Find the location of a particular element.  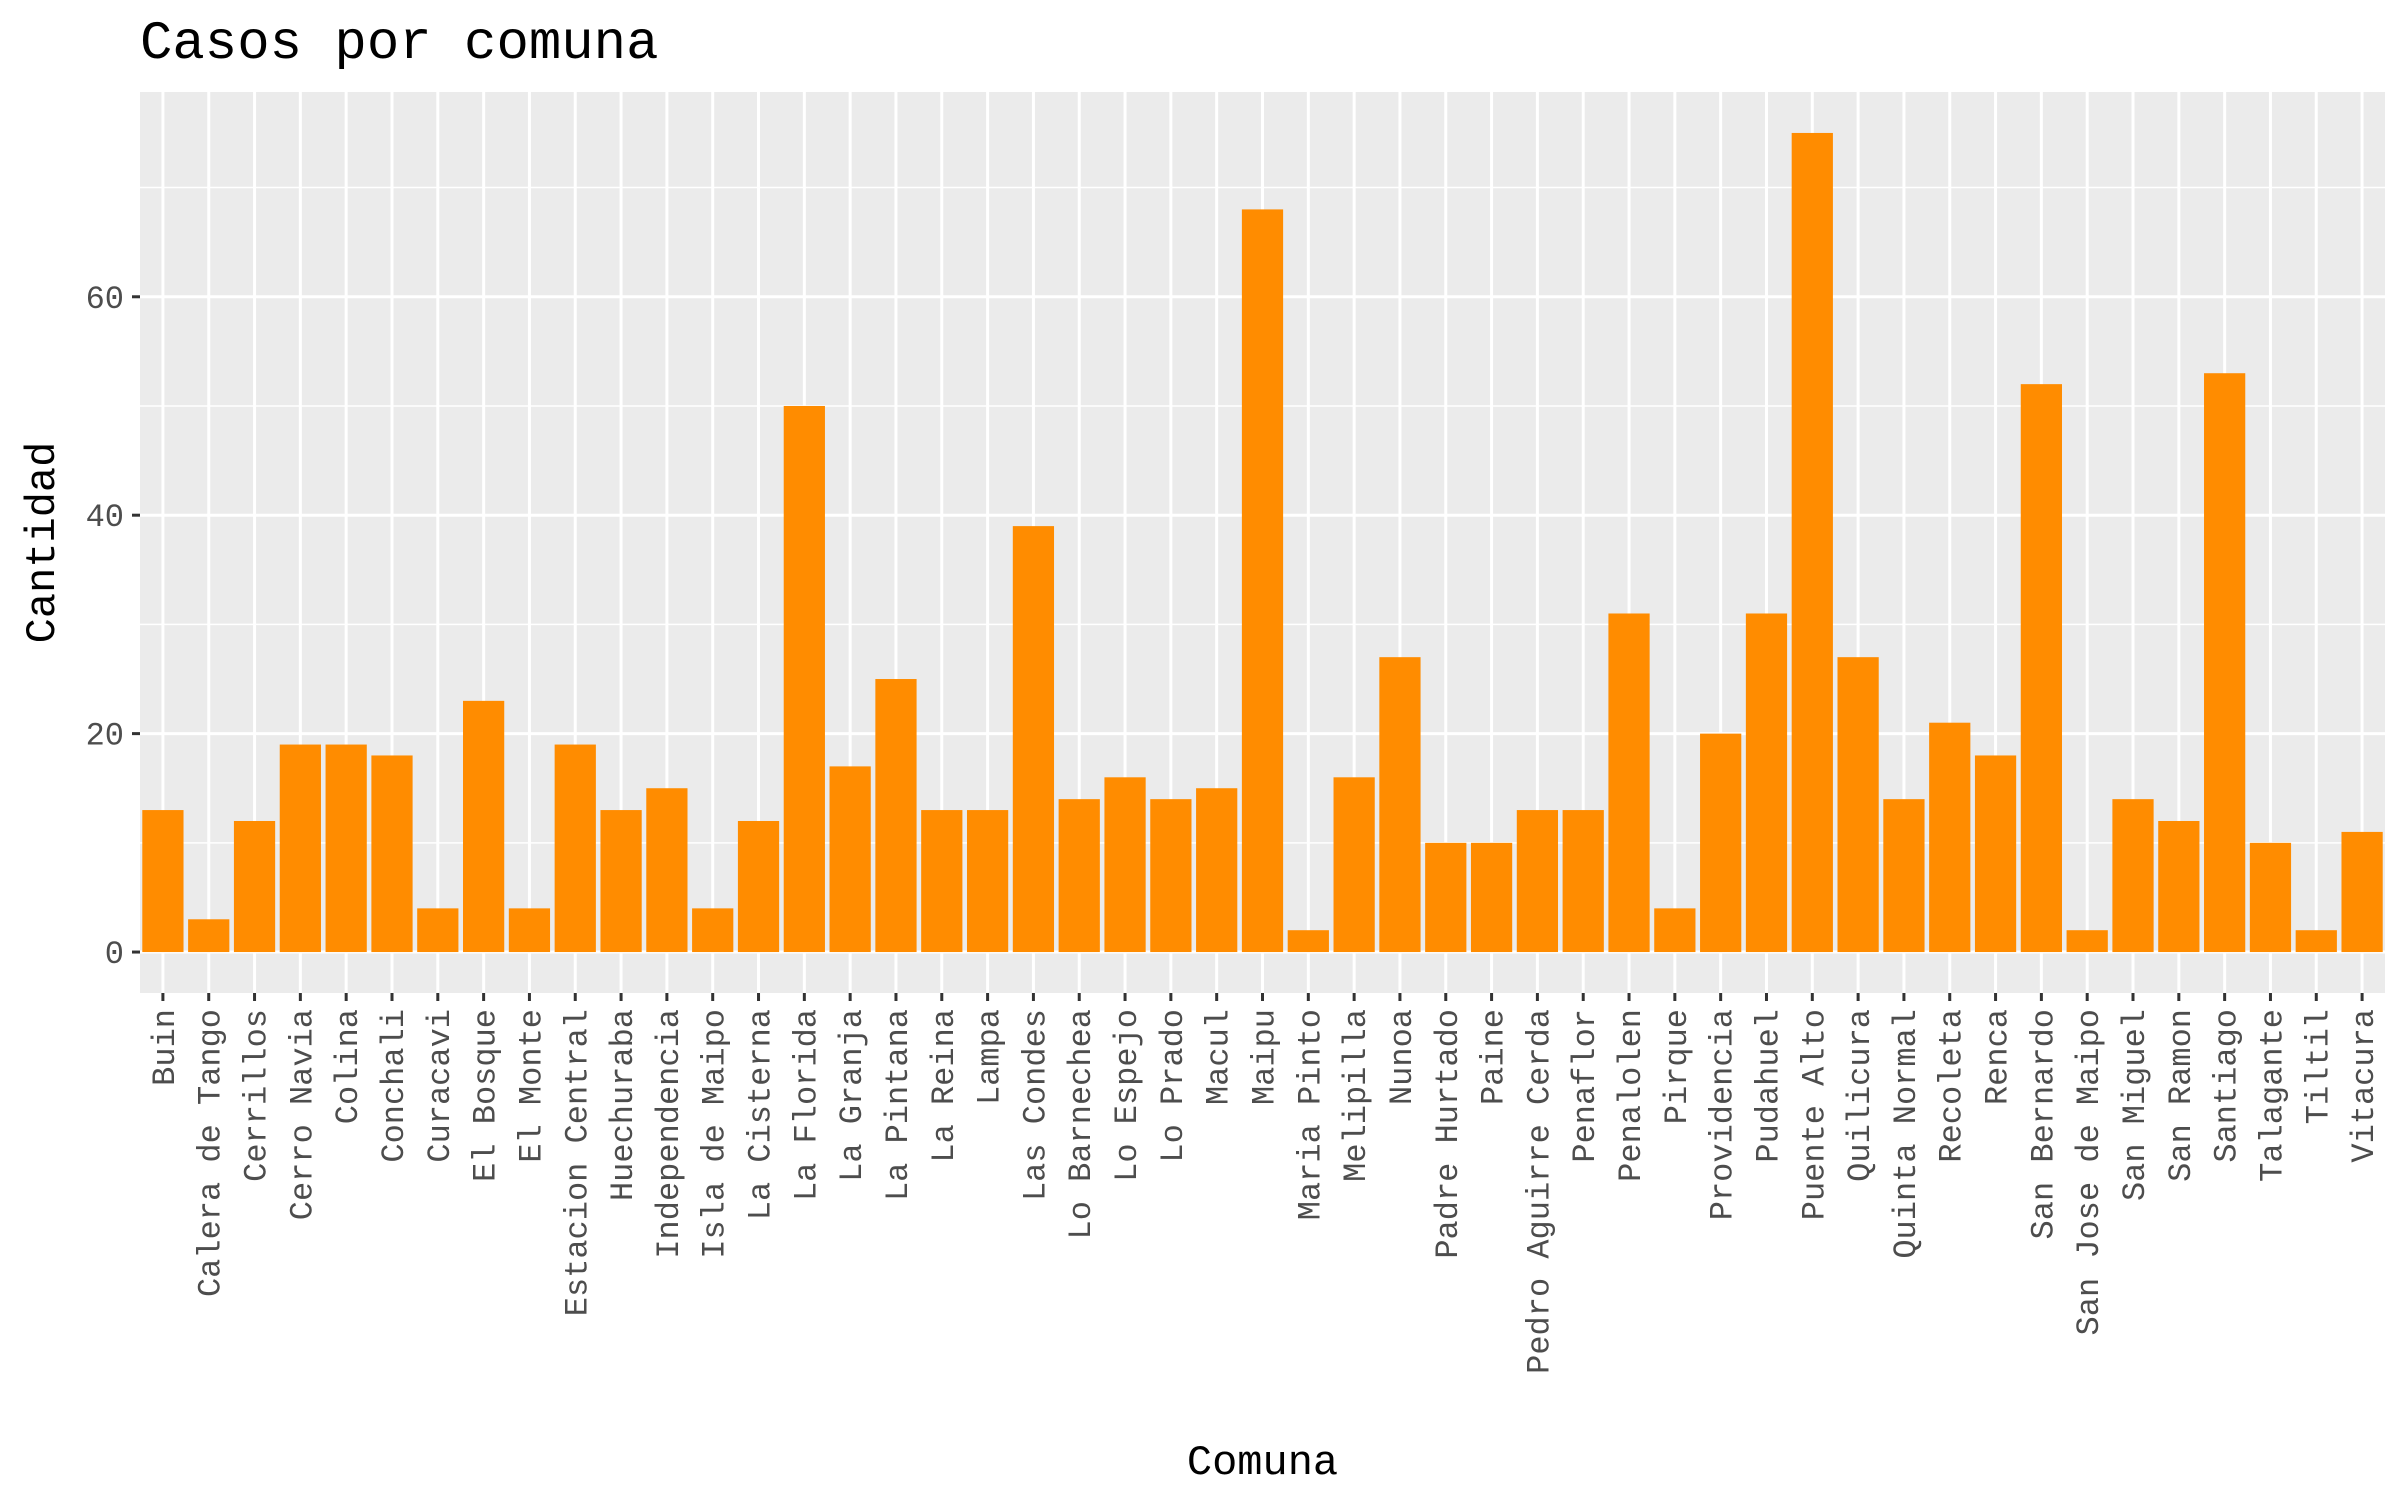

x-tick-label: Penalolen is located at coordinates (1631, 1095).